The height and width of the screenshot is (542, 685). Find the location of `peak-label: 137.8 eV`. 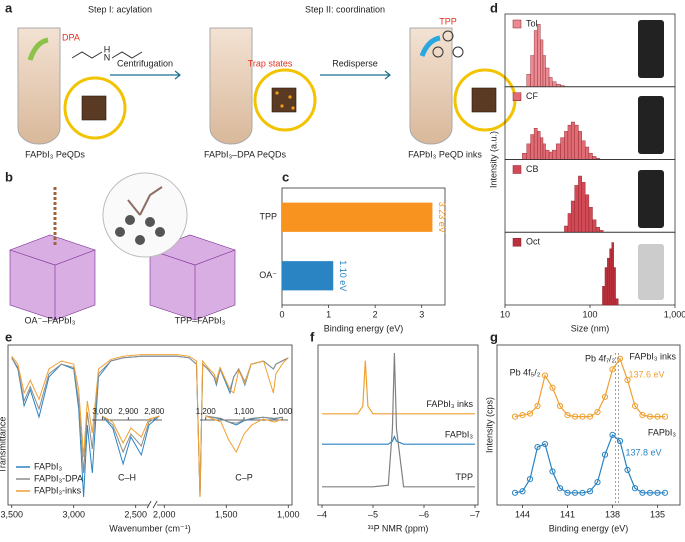

peak-label: 137.8 eV is located at coordinates (644, 452).